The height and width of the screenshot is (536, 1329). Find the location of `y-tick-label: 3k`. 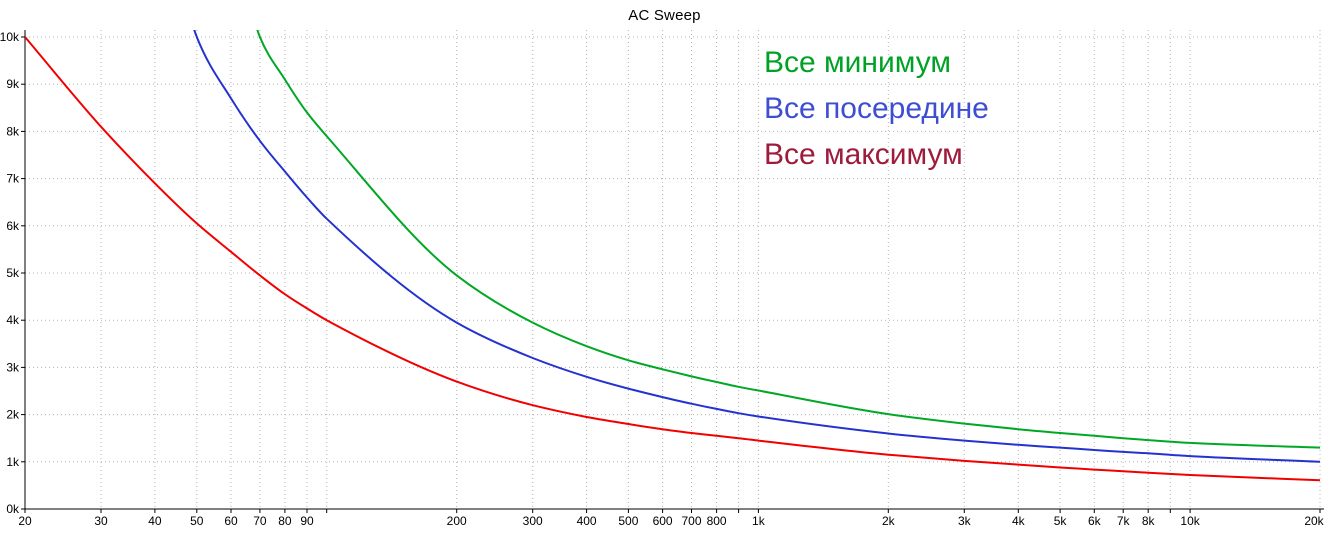

y-tick-label: 3k is located at coordinates (13, 367).